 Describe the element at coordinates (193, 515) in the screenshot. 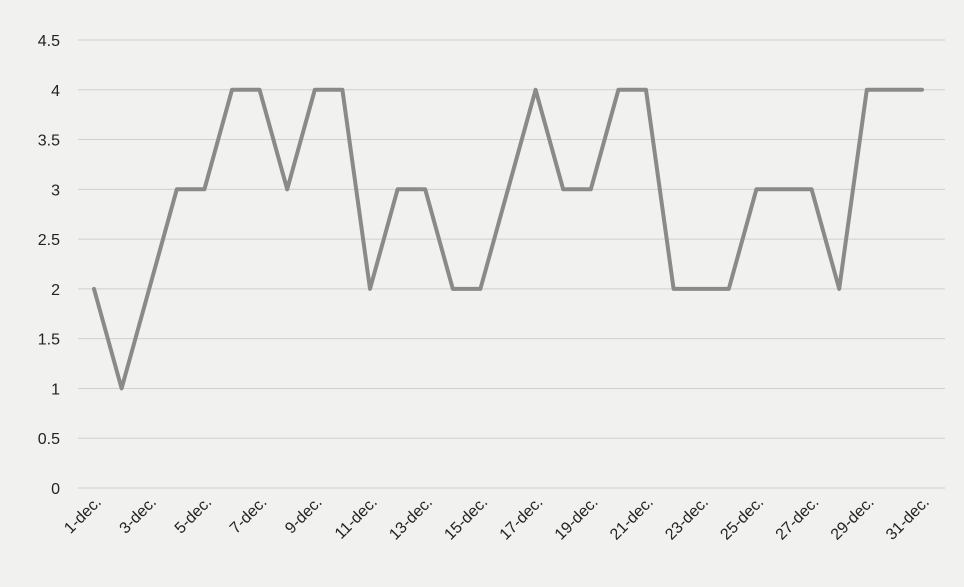

I see `x-tick-label: 5-dec.` at that location.